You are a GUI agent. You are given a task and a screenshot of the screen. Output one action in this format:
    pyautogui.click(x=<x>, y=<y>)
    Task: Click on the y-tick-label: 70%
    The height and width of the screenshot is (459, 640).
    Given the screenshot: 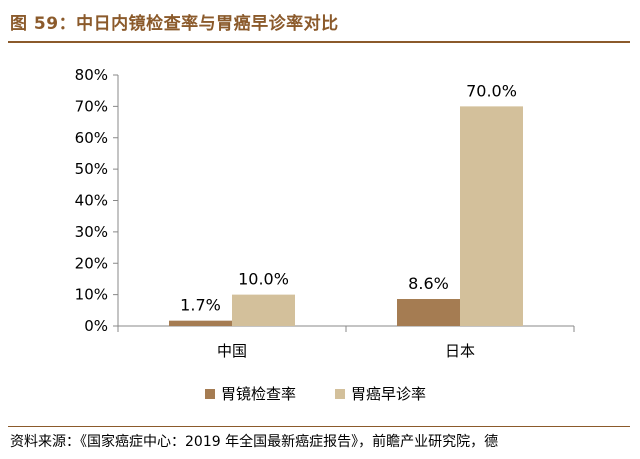 What is the action you would take?
    pyautogui.click(x=91, y=106)
    